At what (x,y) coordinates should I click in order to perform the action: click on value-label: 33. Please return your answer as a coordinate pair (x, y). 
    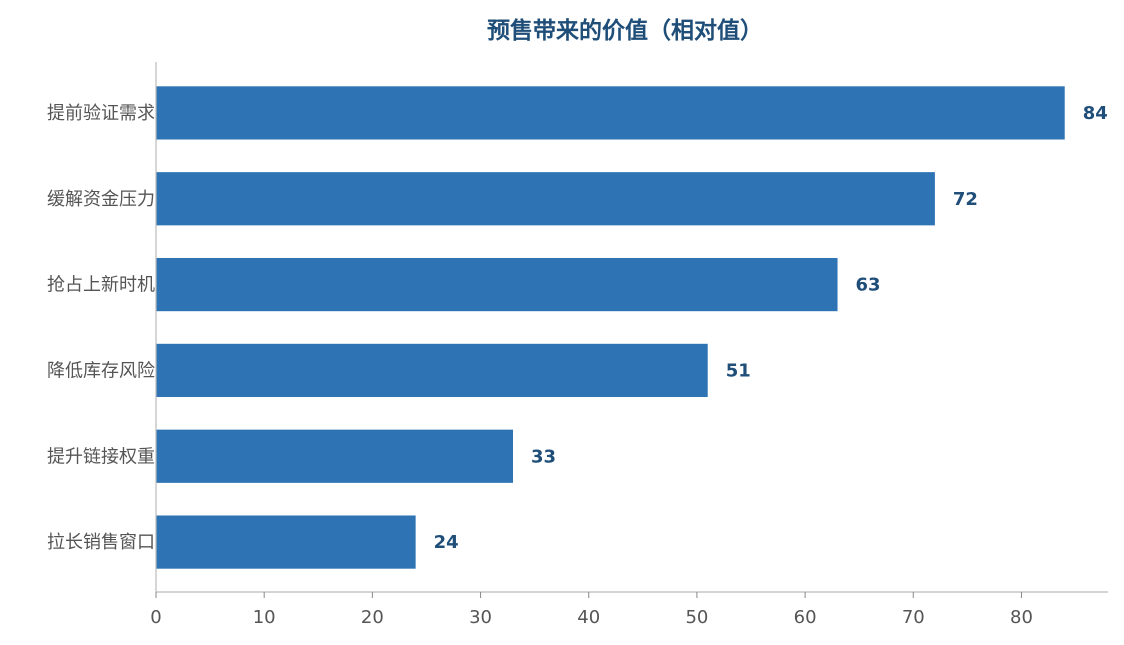
    Looking at the image, I should click on (543, 456).